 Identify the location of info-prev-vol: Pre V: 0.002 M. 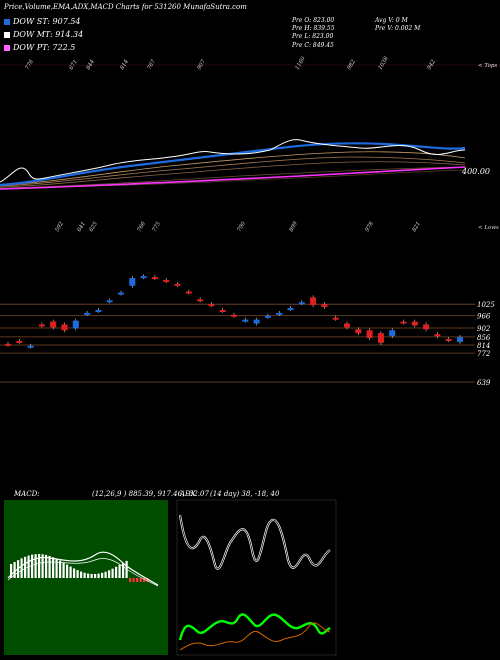
(398, 28).